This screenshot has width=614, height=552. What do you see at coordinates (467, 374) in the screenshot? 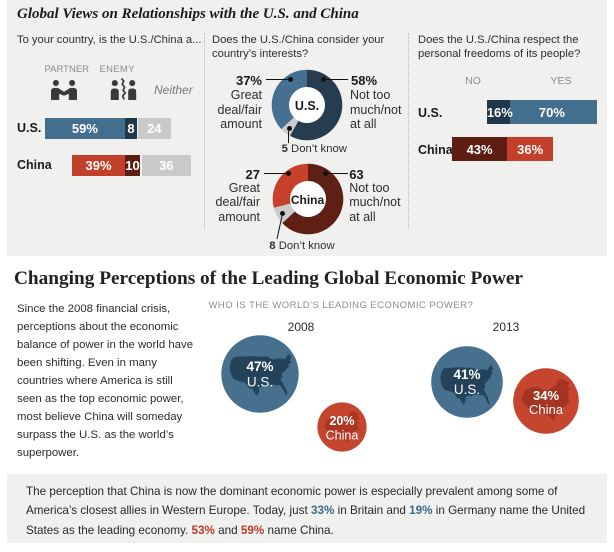
I see `svg-text: 41%` at bounding box center [467, 374].